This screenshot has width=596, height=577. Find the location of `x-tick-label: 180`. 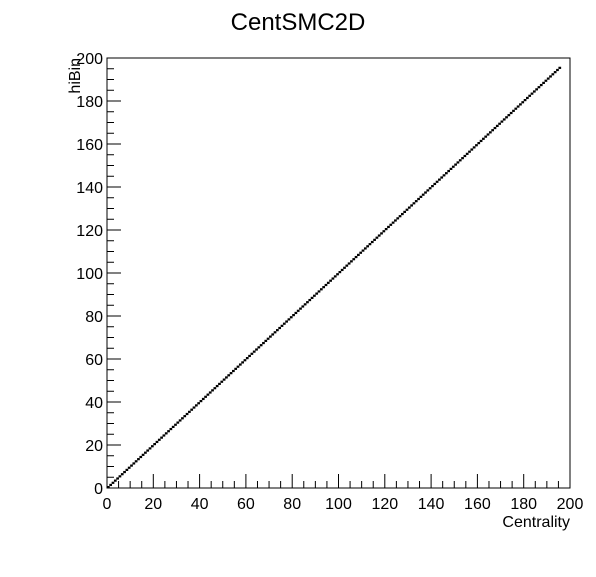

x-tick-label: 180 is located at coordinates (523, 504).